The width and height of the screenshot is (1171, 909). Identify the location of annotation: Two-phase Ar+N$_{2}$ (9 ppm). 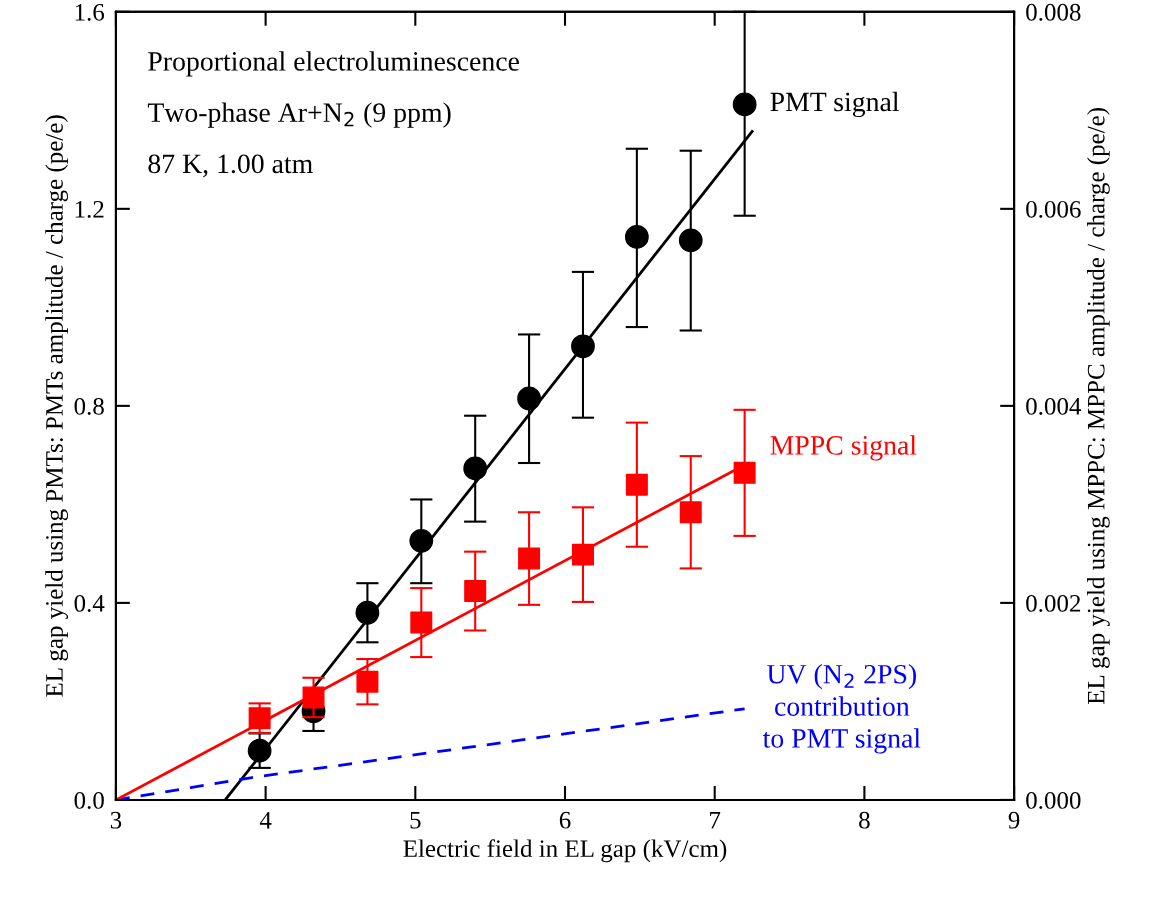
(299, 115).